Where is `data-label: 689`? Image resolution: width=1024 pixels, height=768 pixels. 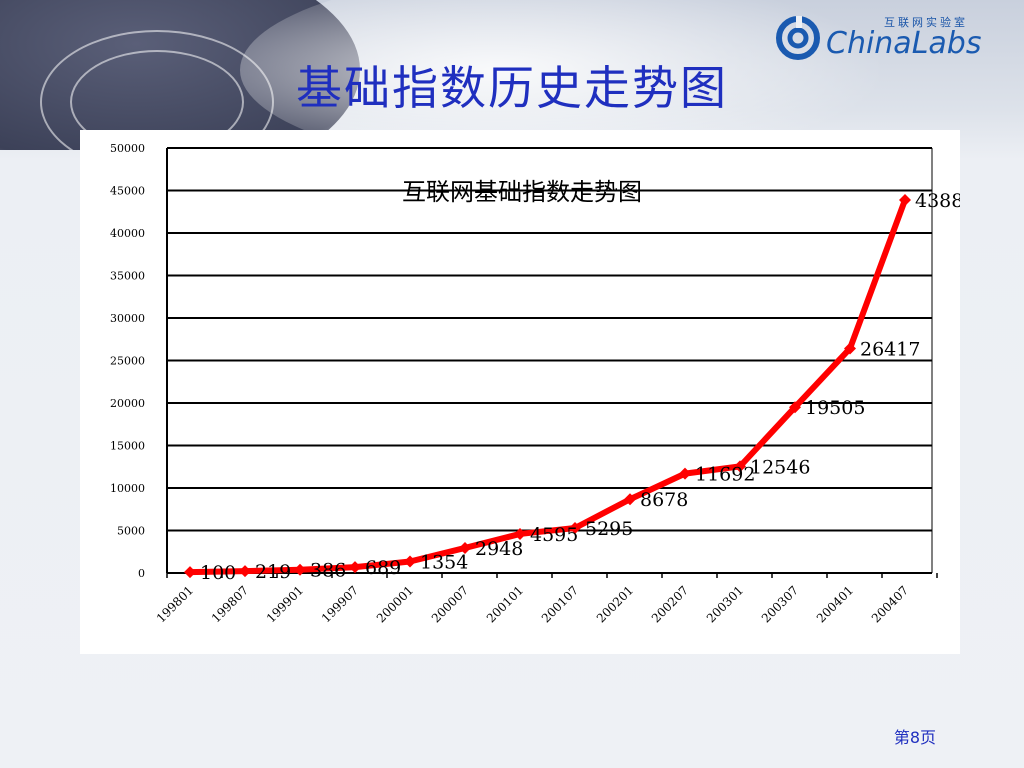 data-label: 689 is located at coordinates (383, 568).